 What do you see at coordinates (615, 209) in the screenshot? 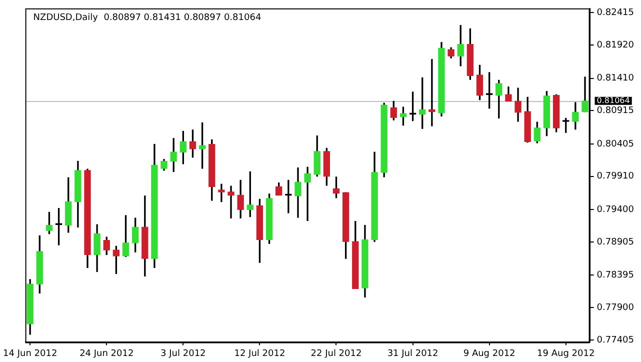
I see `y-tick-label: 0.79400` at bounding box center [615, 209].